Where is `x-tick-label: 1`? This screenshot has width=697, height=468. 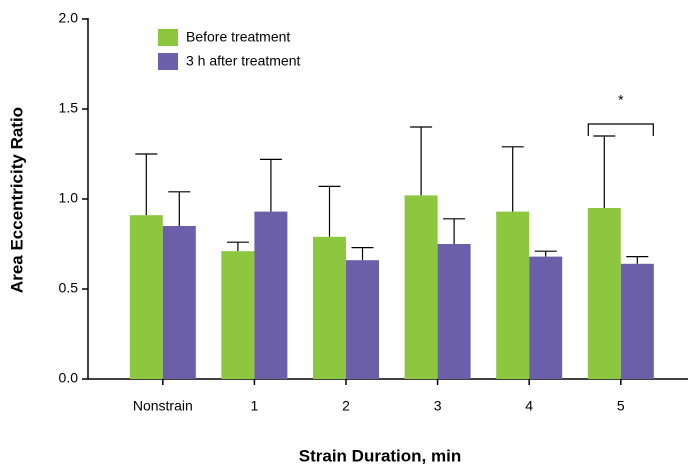
x-tick-label: 1 is located at coordinates (255, 406).